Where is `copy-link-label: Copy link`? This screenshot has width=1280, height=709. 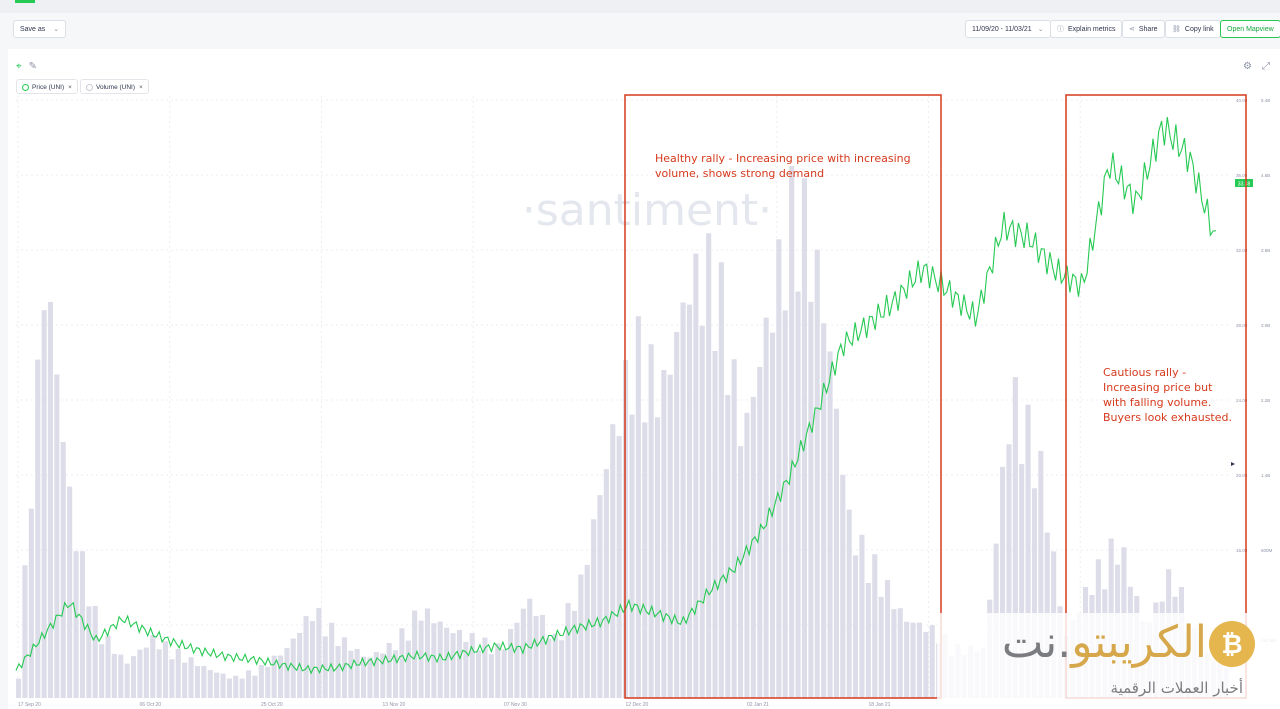 copy-link-label: Copy link is located at coordinates (1199, 29).